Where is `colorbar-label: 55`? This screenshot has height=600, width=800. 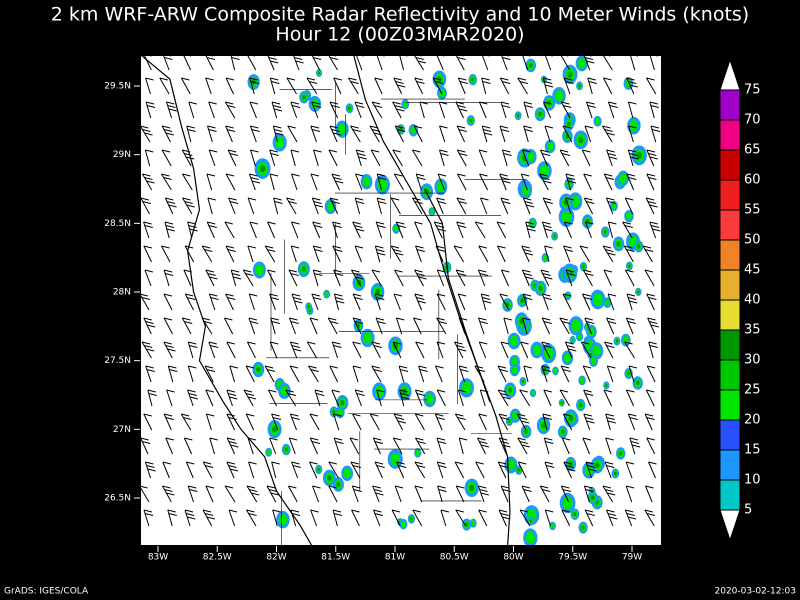 colorbar-label: 55 is located at coordinates (752, 210).